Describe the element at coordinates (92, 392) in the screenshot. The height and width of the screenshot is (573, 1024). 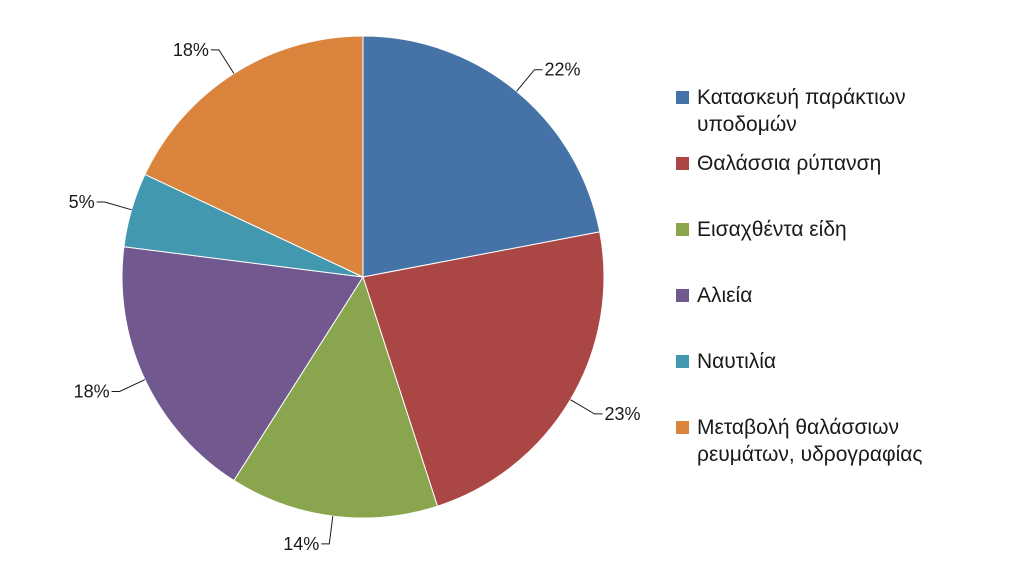
I see `data-label-3: 18%` at that location.